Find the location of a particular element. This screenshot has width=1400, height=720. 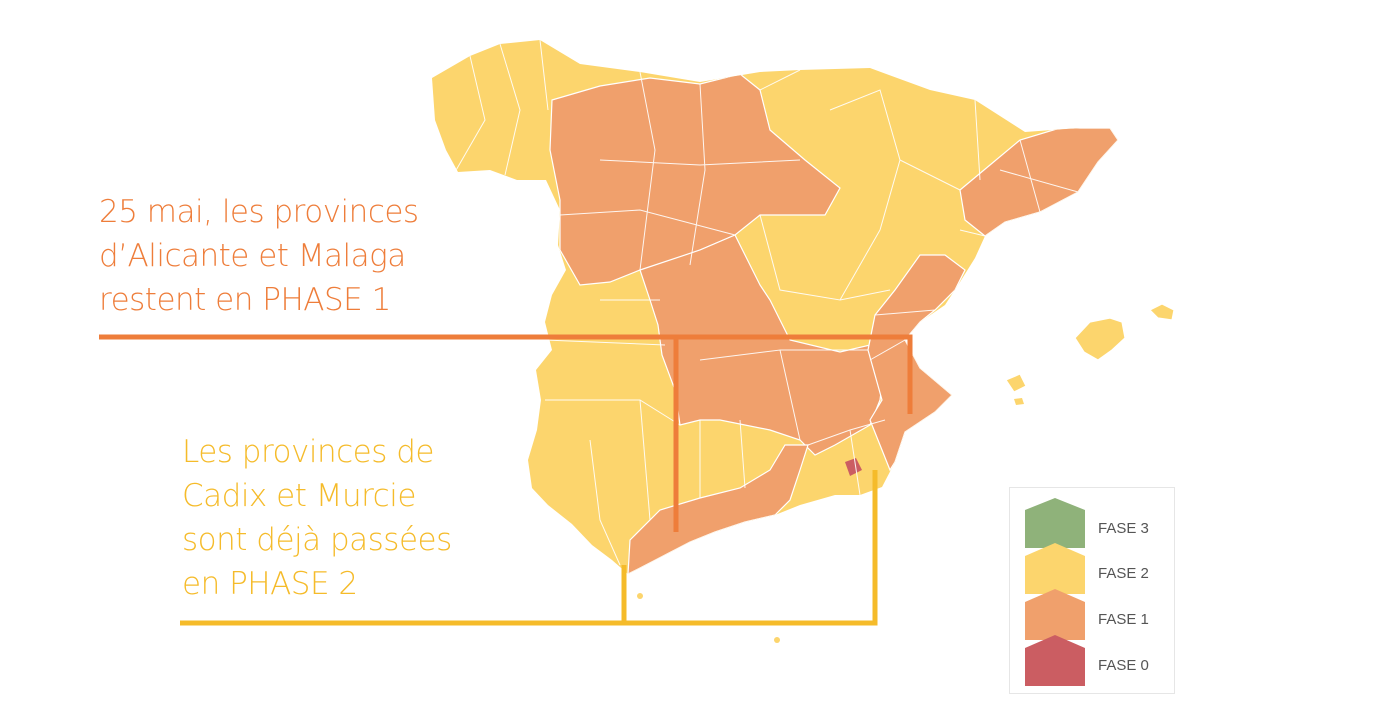

island-mallorca is located at coordinates (1100, 339).